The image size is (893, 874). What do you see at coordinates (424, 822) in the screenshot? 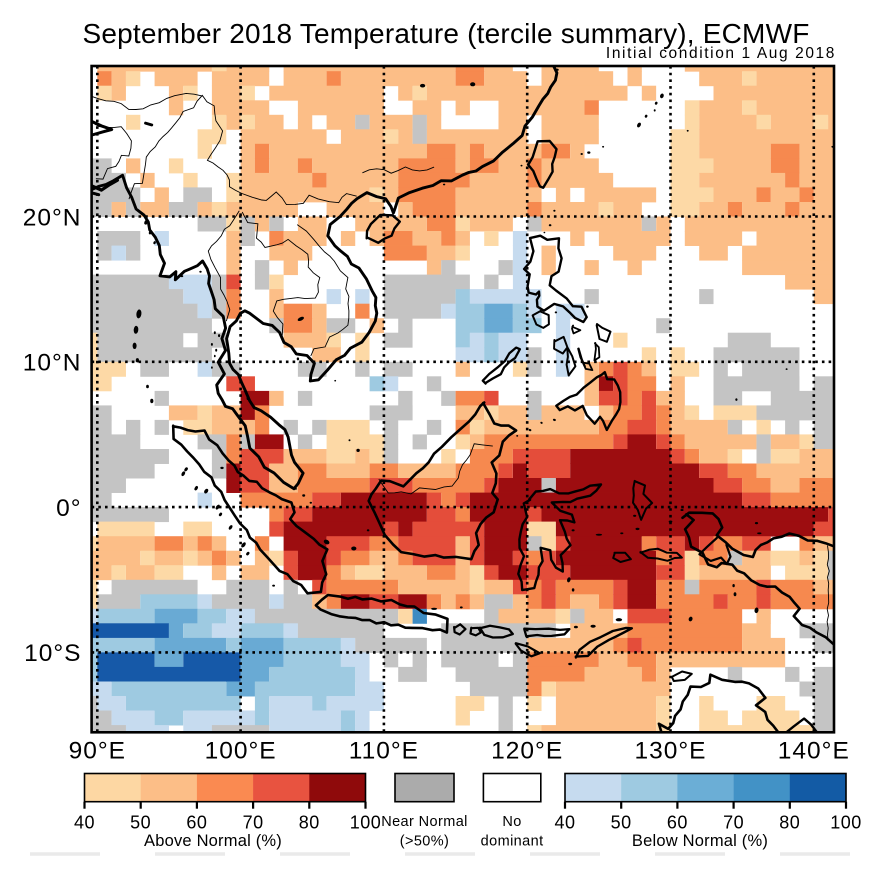
I see `svg-text: Near Normal` at bounding box center [424, 822].